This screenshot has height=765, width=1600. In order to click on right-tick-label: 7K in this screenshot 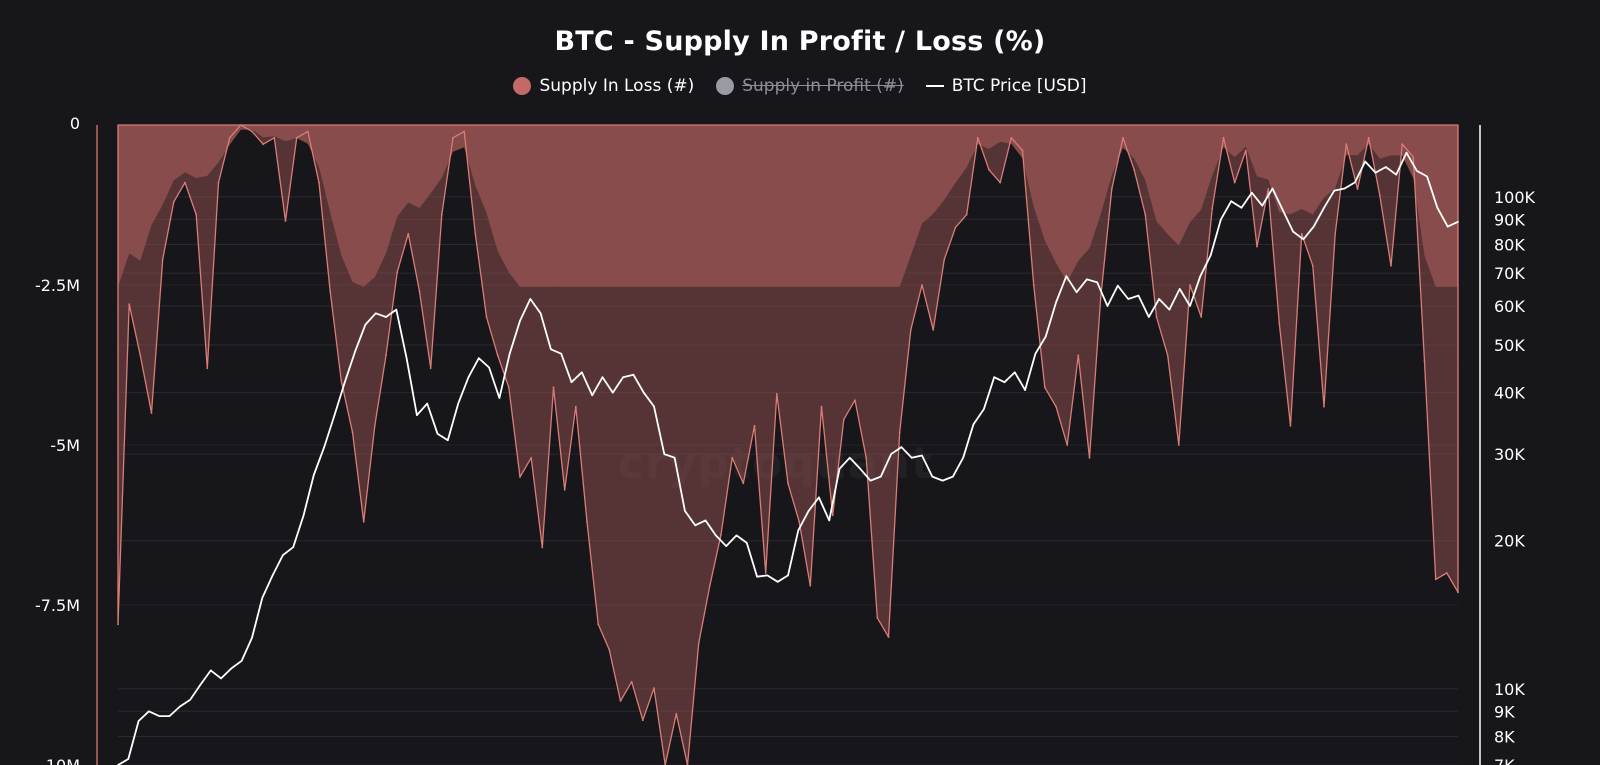, I will do `click(1504, 760)`.